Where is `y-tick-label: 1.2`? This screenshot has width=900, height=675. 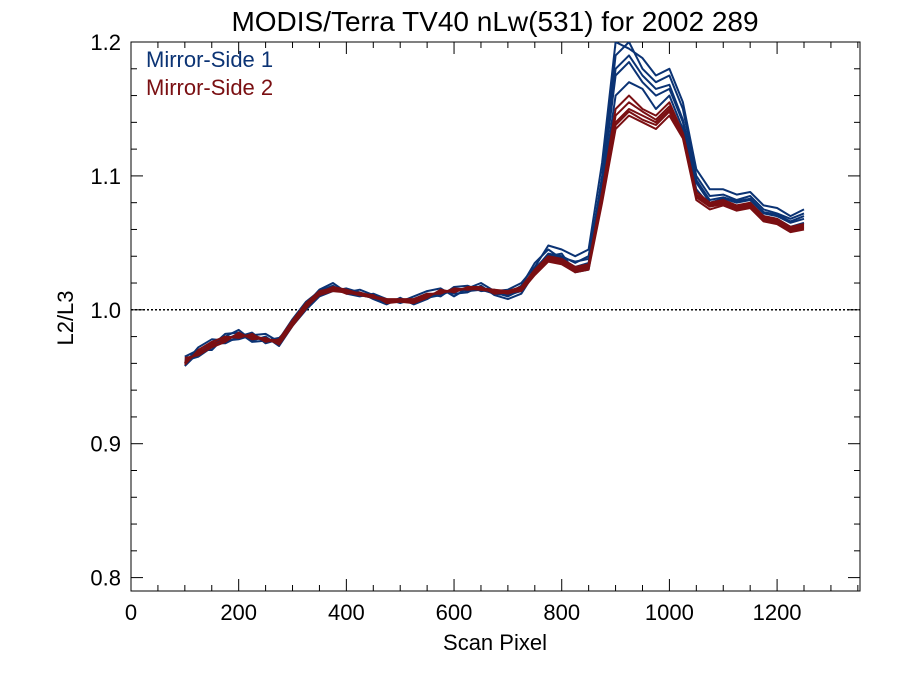
y-tick-label: 1.2 is located at coordinates (105, 42).